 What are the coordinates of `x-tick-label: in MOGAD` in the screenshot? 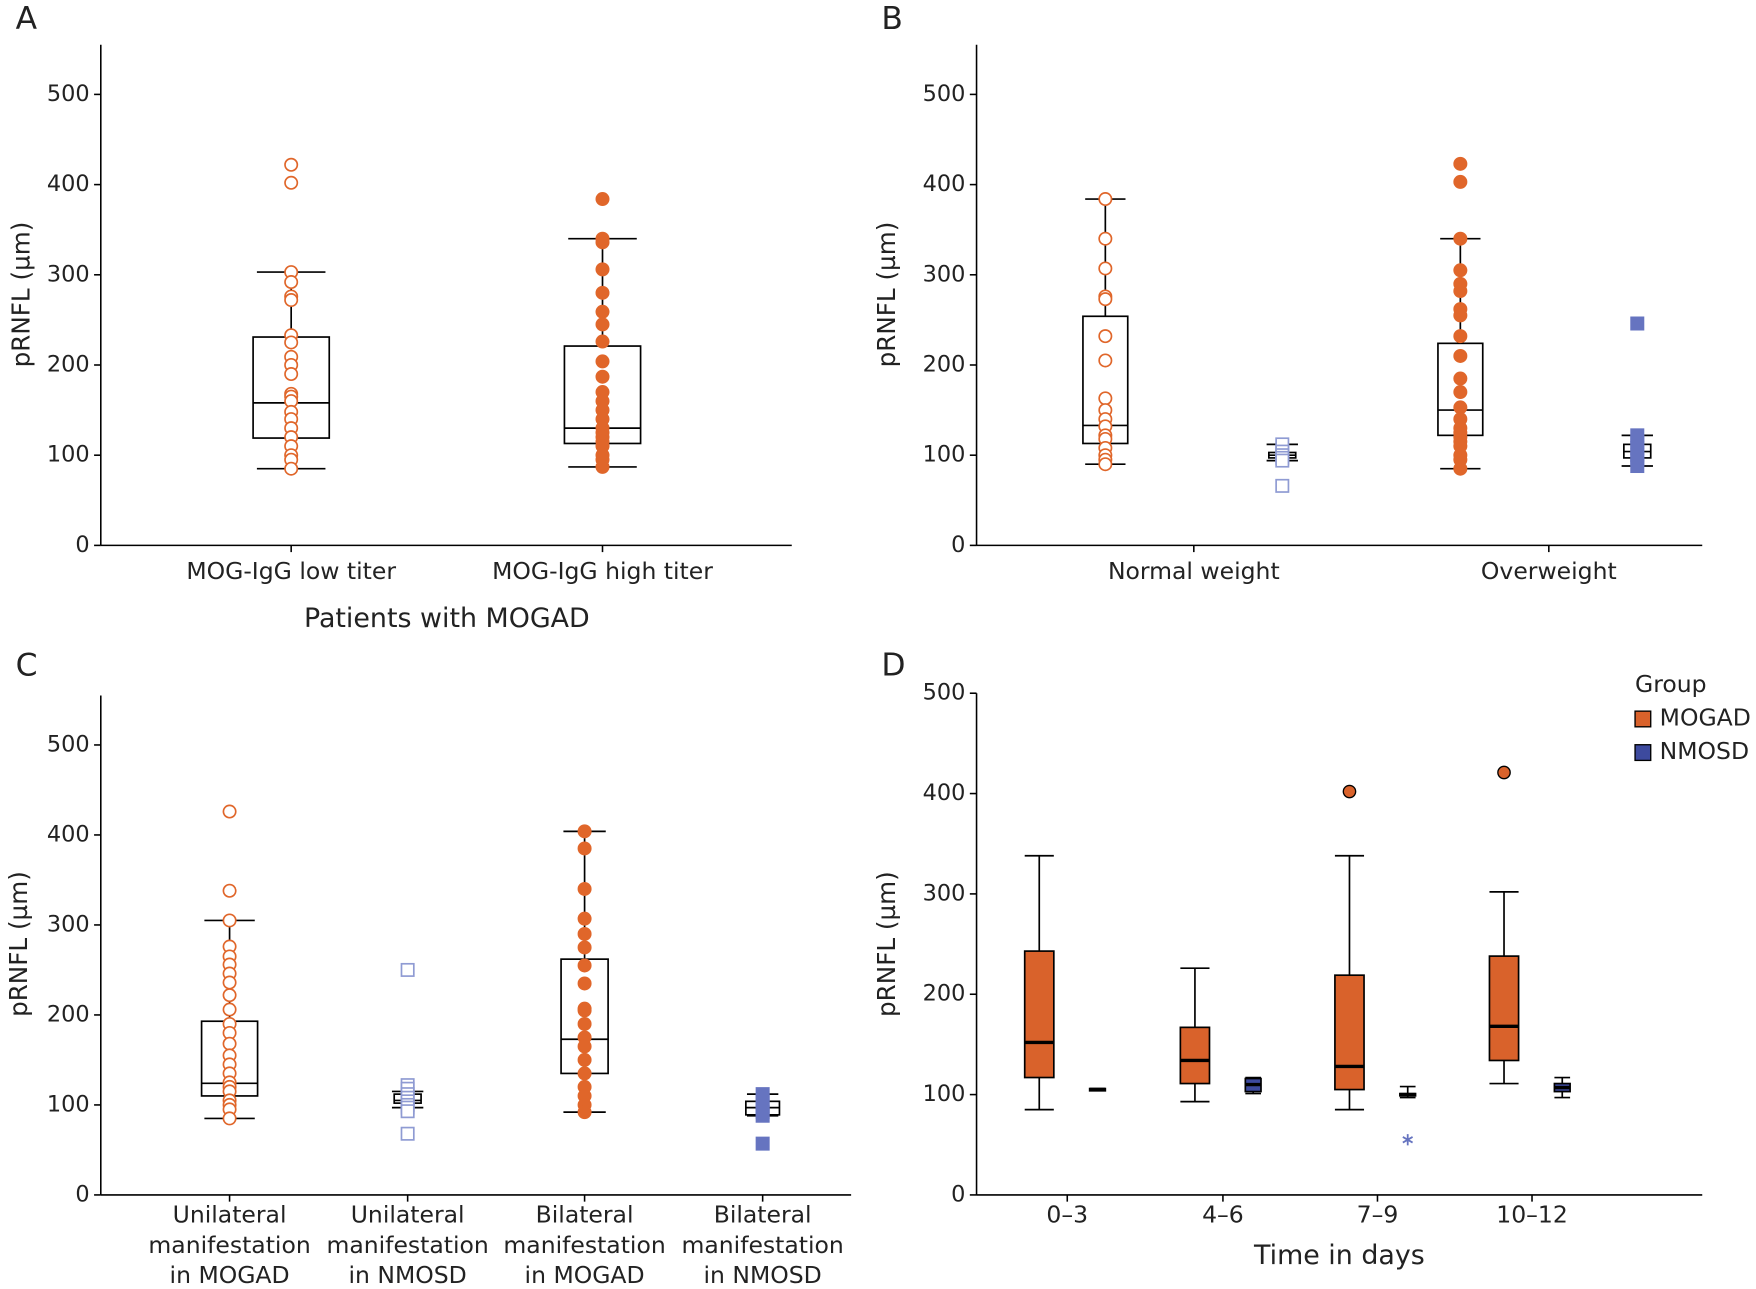 It's located at (230, 1275).